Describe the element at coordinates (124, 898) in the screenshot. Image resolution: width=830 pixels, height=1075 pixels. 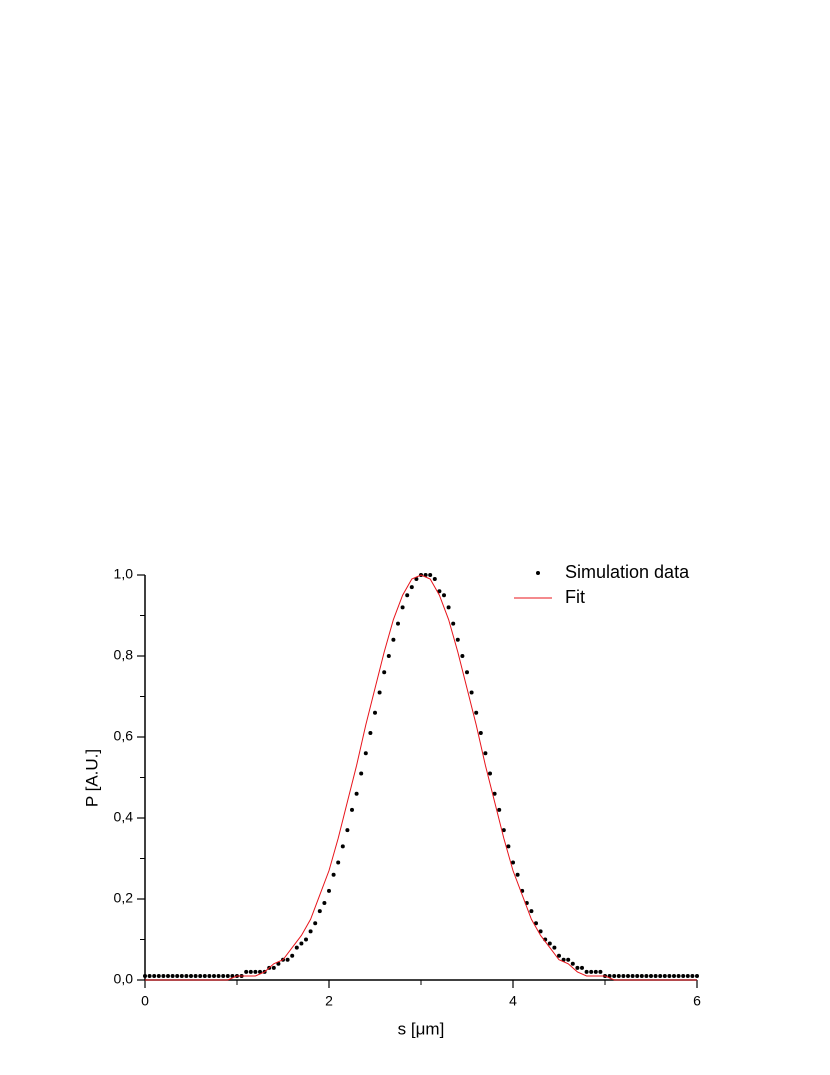
I see `y-tick-label: 0,2` at that location.